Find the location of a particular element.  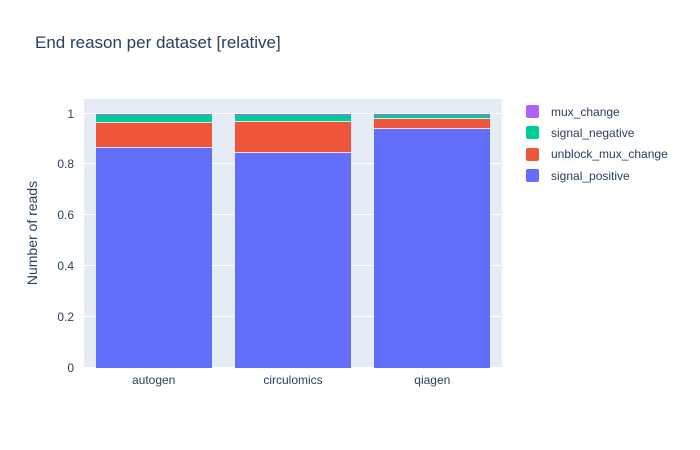

bar-autogen is located at coordinates (153, 233).